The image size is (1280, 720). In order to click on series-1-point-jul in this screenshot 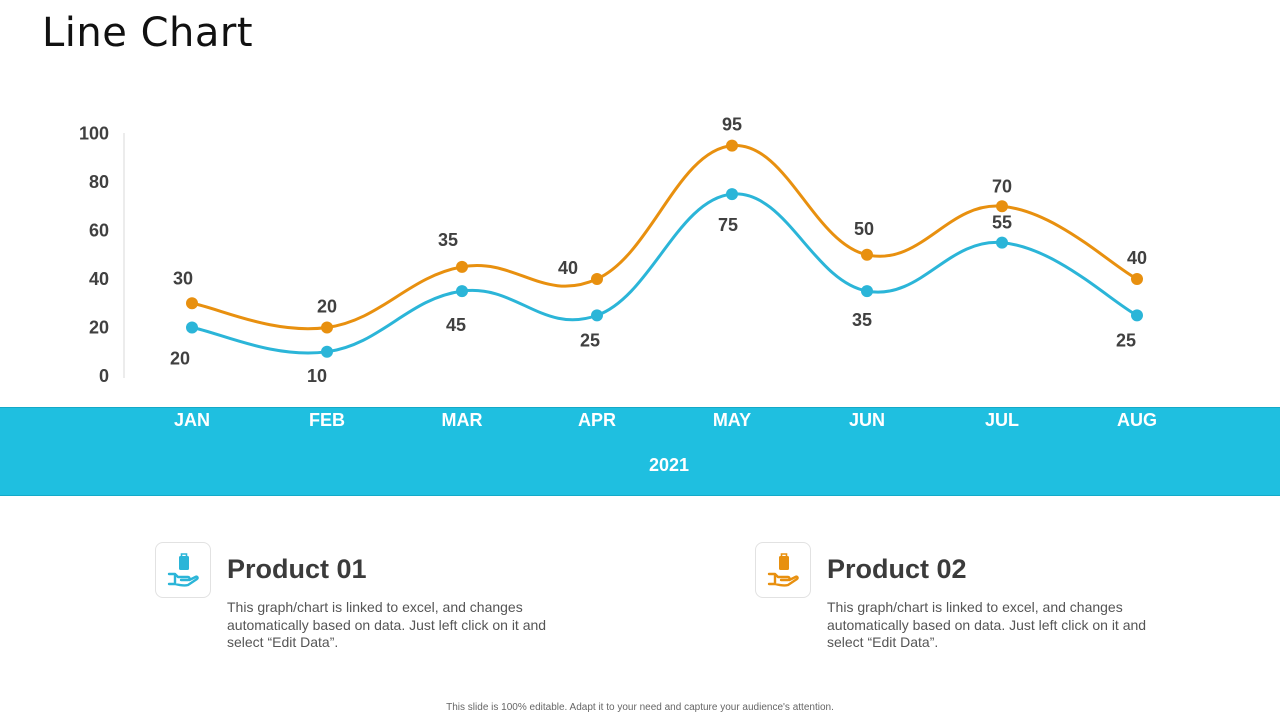, I will do `click(1002, 242)`.